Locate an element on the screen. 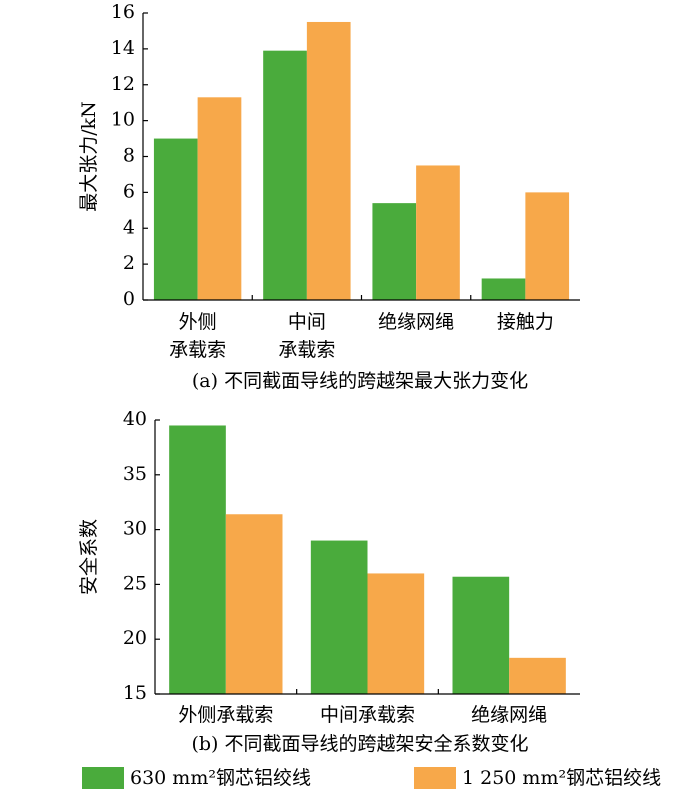 Image resolution: width=700 pixels, height=795 pixels. y-tick-label: 16 is located at coordinates (123, 12).